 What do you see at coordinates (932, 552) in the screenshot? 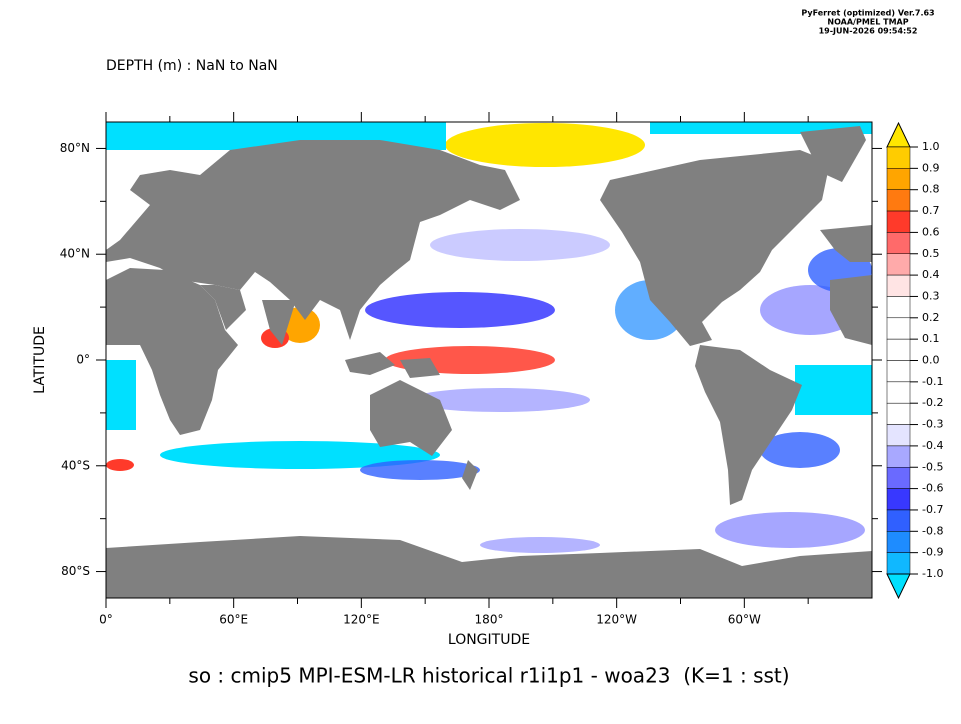
I see `colorbar-label: -0.9` at bounding box center [932, 552].